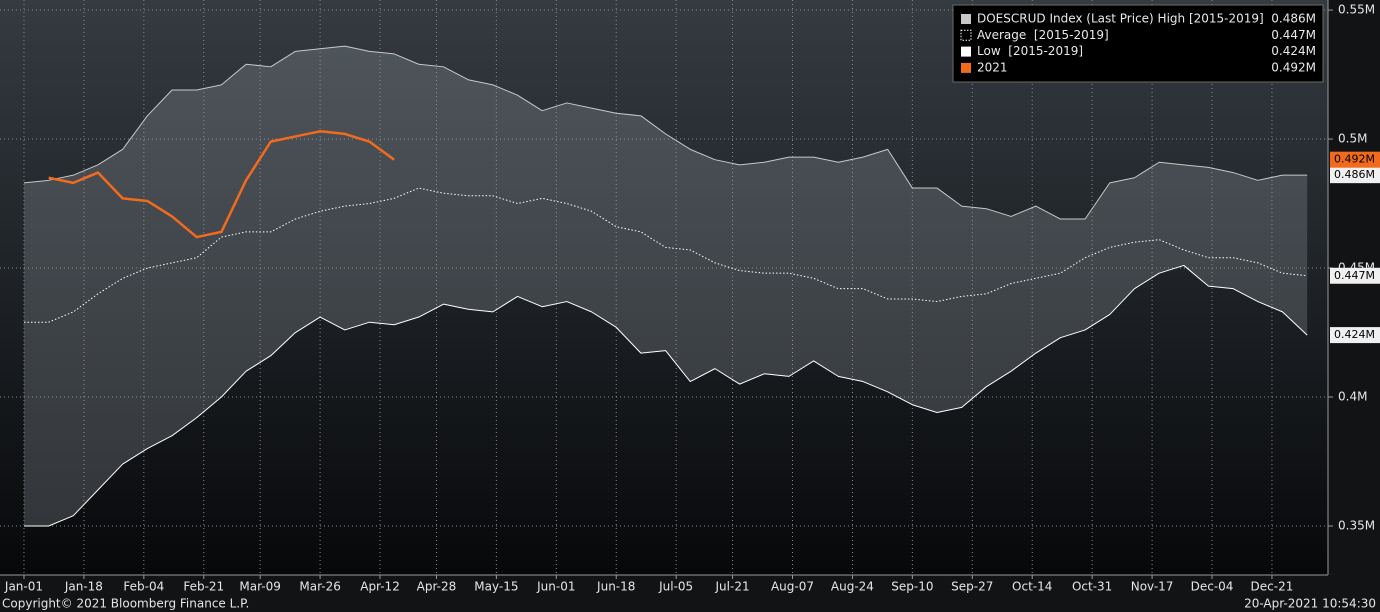 Image resolution: width=1380 pixels, height=612 pixels. What do you see at coordinates (912, 587) in the screenshot?
I see `x-tick-label: Sep-10` at bounding box center [912, 587].